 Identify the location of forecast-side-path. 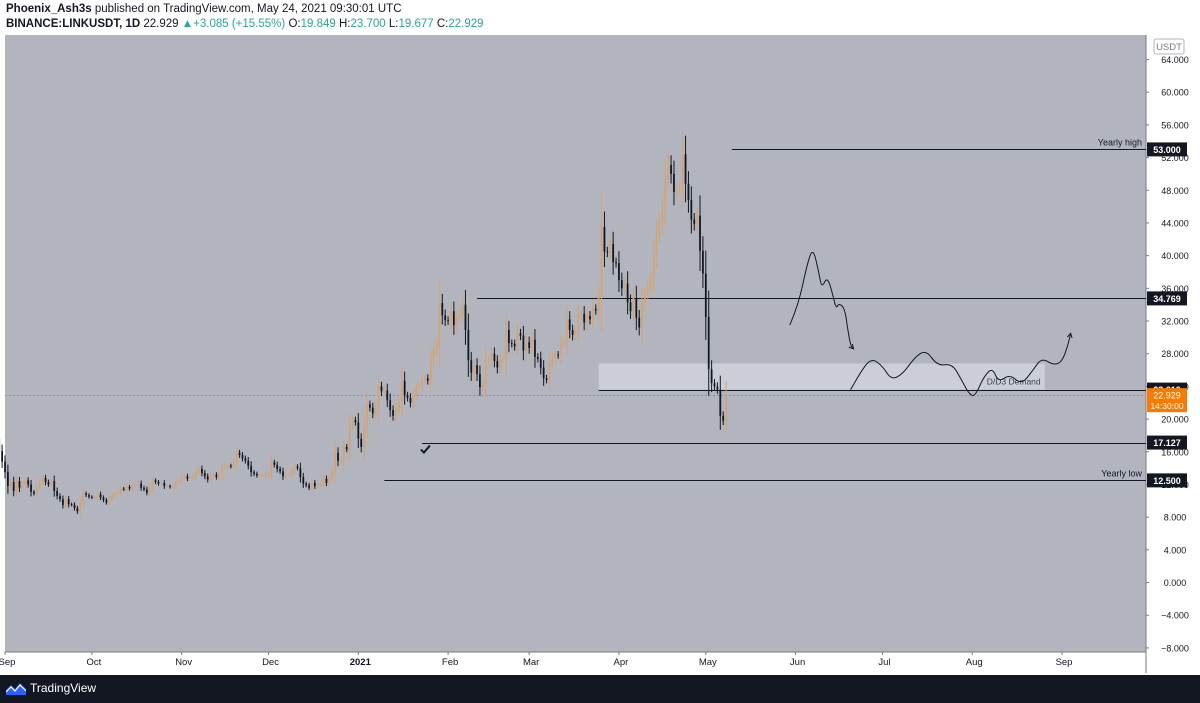
(961, 364).